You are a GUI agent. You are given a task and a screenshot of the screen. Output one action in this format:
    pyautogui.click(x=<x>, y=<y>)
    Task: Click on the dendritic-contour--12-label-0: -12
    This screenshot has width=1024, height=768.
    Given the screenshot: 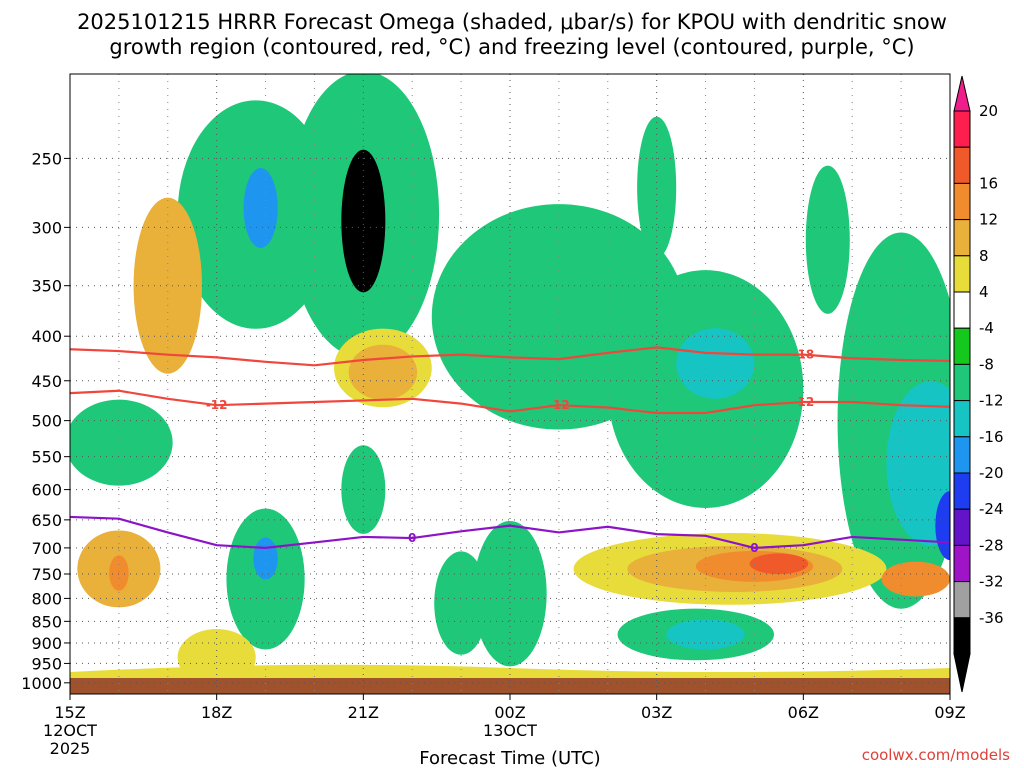 What is the action you would take?
    pyautogui.click(x=217, y=405)
    